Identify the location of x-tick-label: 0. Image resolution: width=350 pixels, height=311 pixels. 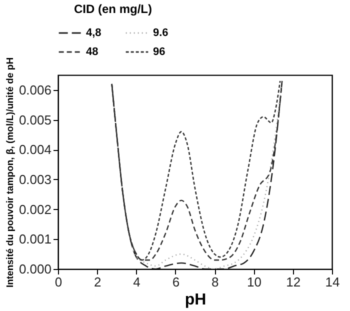
(58, 282).